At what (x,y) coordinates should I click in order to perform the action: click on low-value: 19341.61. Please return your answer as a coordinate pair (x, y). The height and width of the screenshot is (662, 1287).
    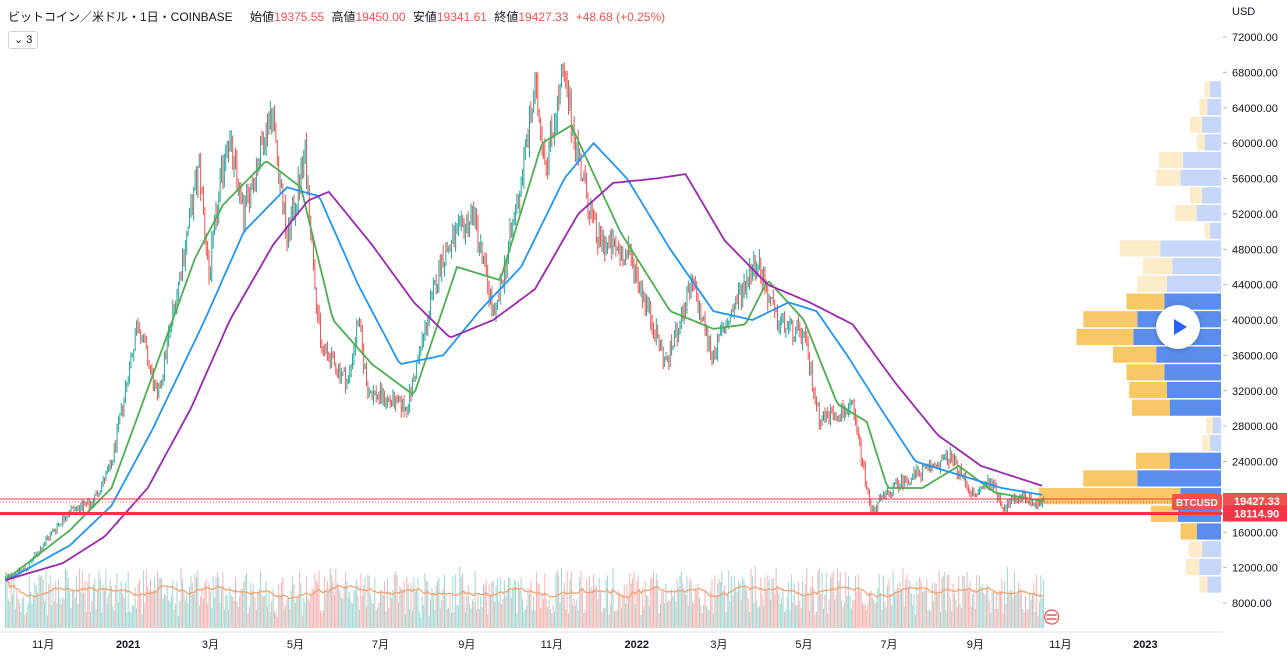
    Looking at the image, I should click on (461, 17).